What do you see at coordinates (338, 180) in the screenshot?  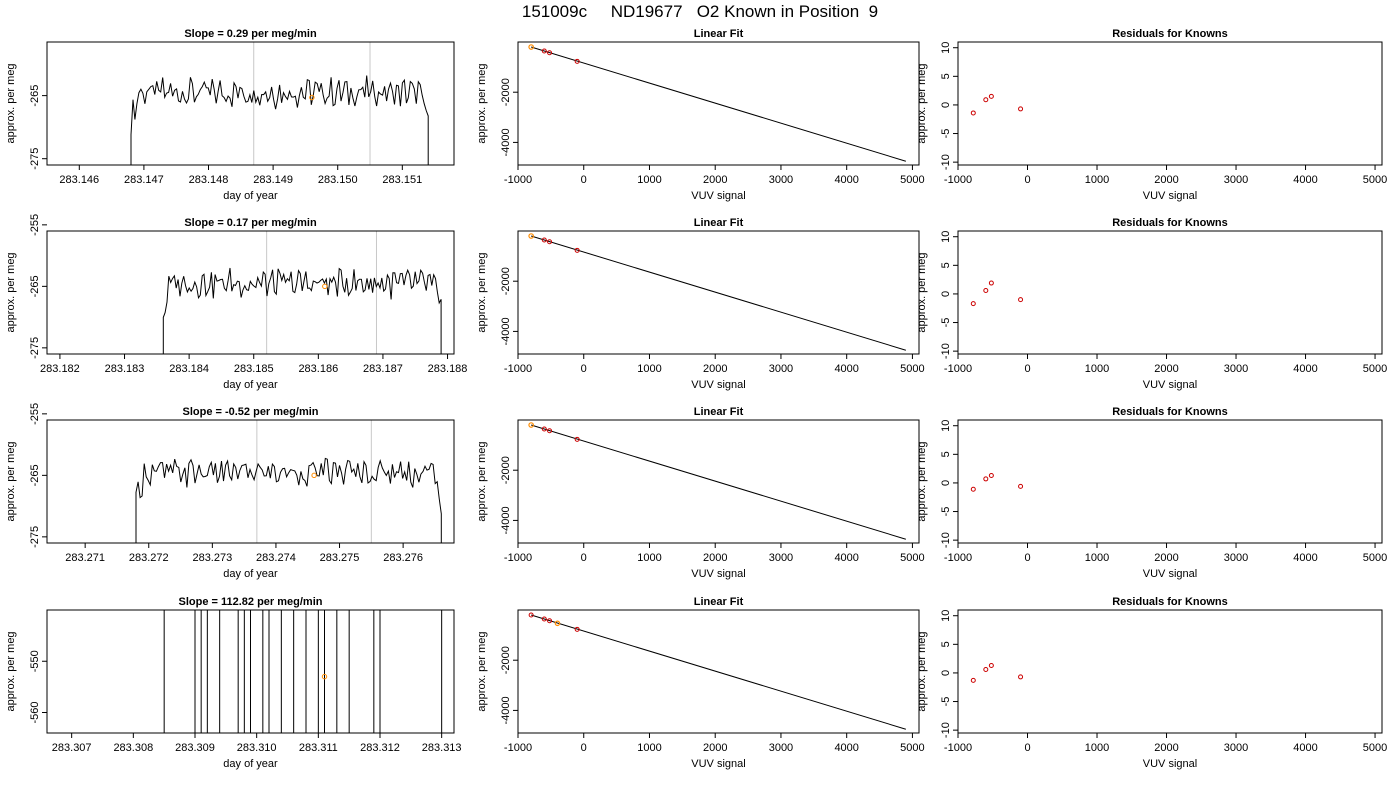 I see `x-tick-label: 283.150` at bounding box center [338, 180].